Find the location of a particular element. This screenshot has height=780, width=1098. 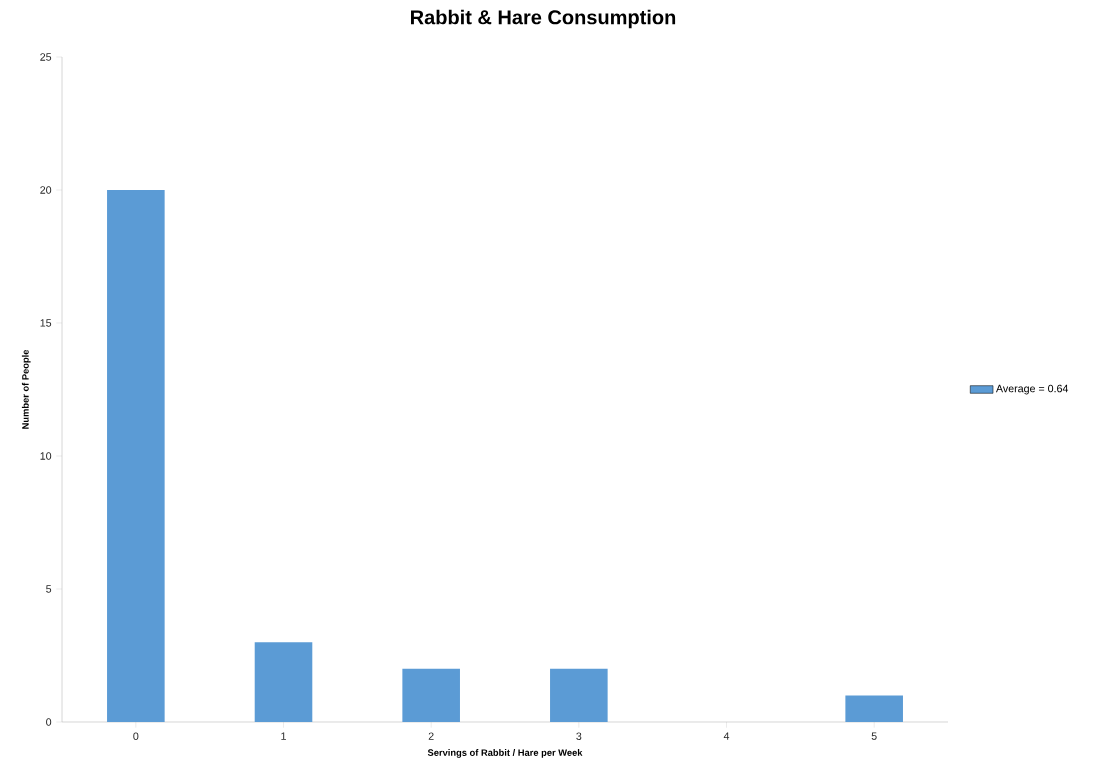

y-tick-label: 5 is located at coordinates (49, 589).